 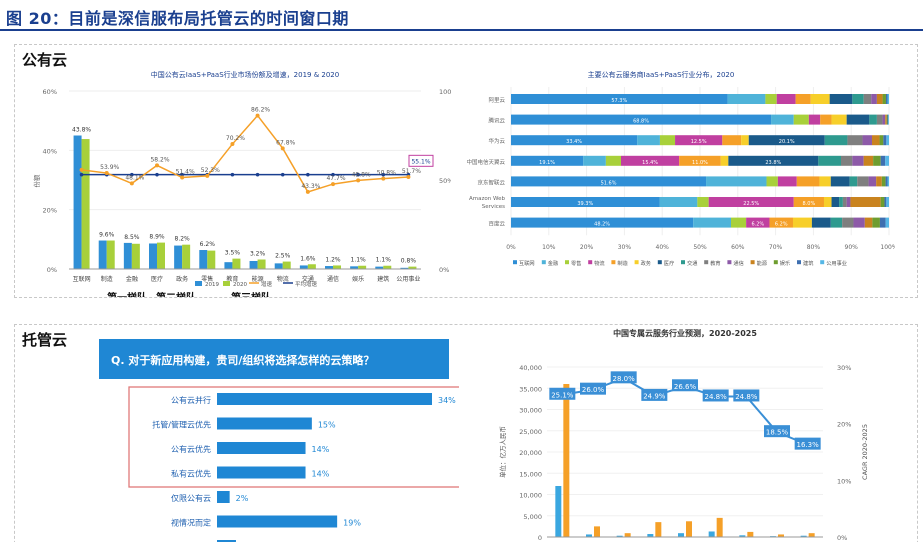 What do you see at coordinates (602, 225) in the screenshot?
I see `segment-value-label: 48.2%` at bounding box center [602, 225].